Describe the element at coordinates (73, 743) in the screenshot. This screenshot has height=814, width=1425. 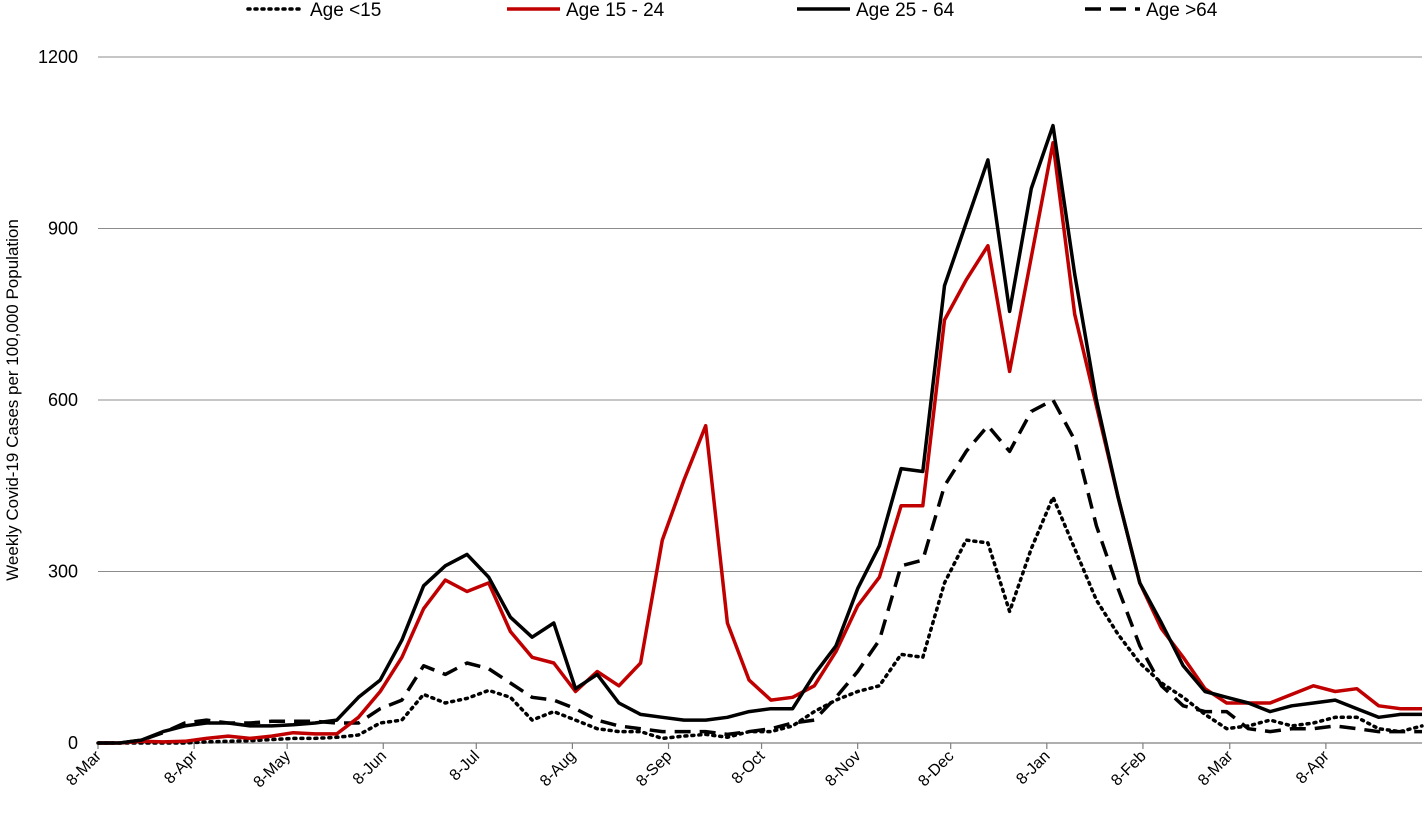
I see `y-tick-label: 0` at that location.